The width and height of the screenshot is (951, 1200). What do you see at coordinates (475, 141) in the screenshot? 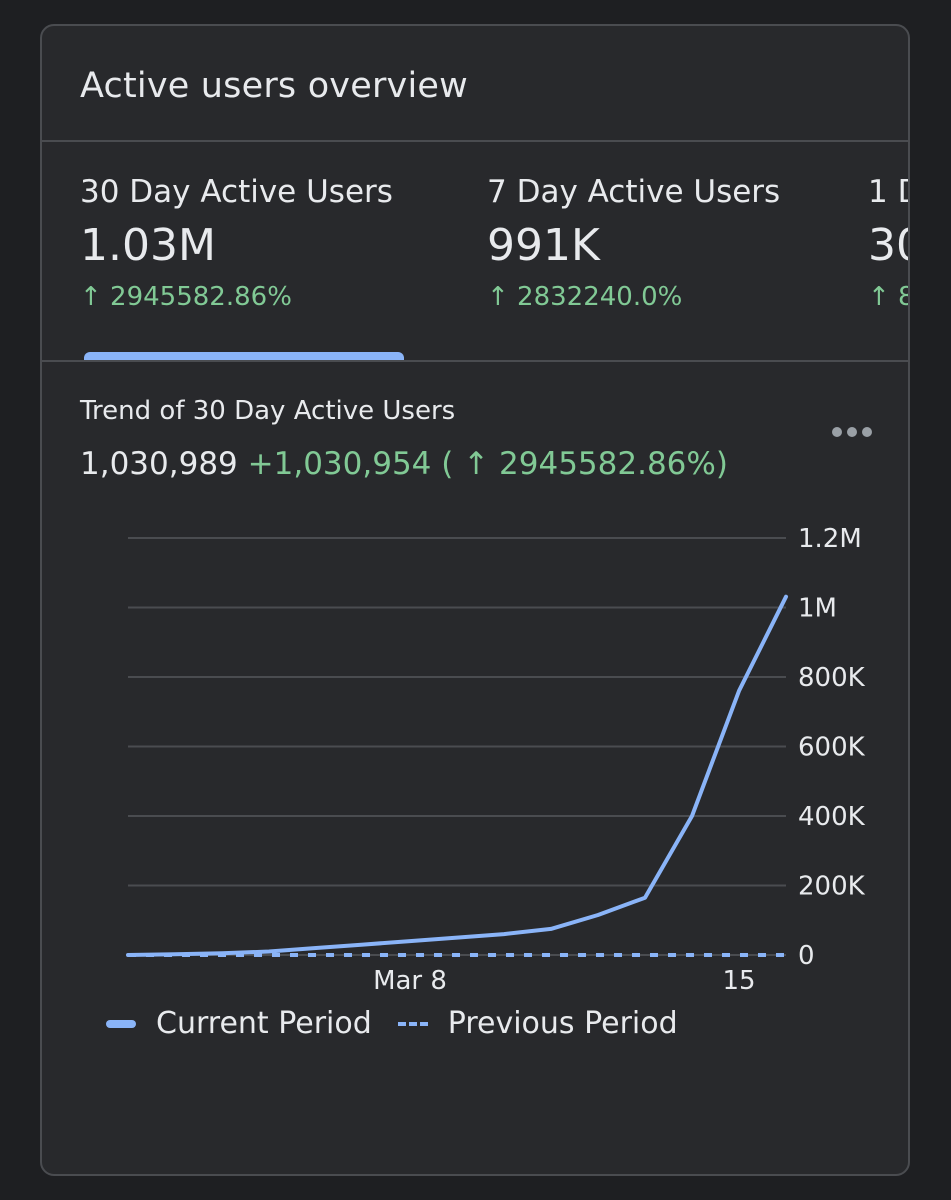
I see `header-divider` at bounding box center [475, 141].